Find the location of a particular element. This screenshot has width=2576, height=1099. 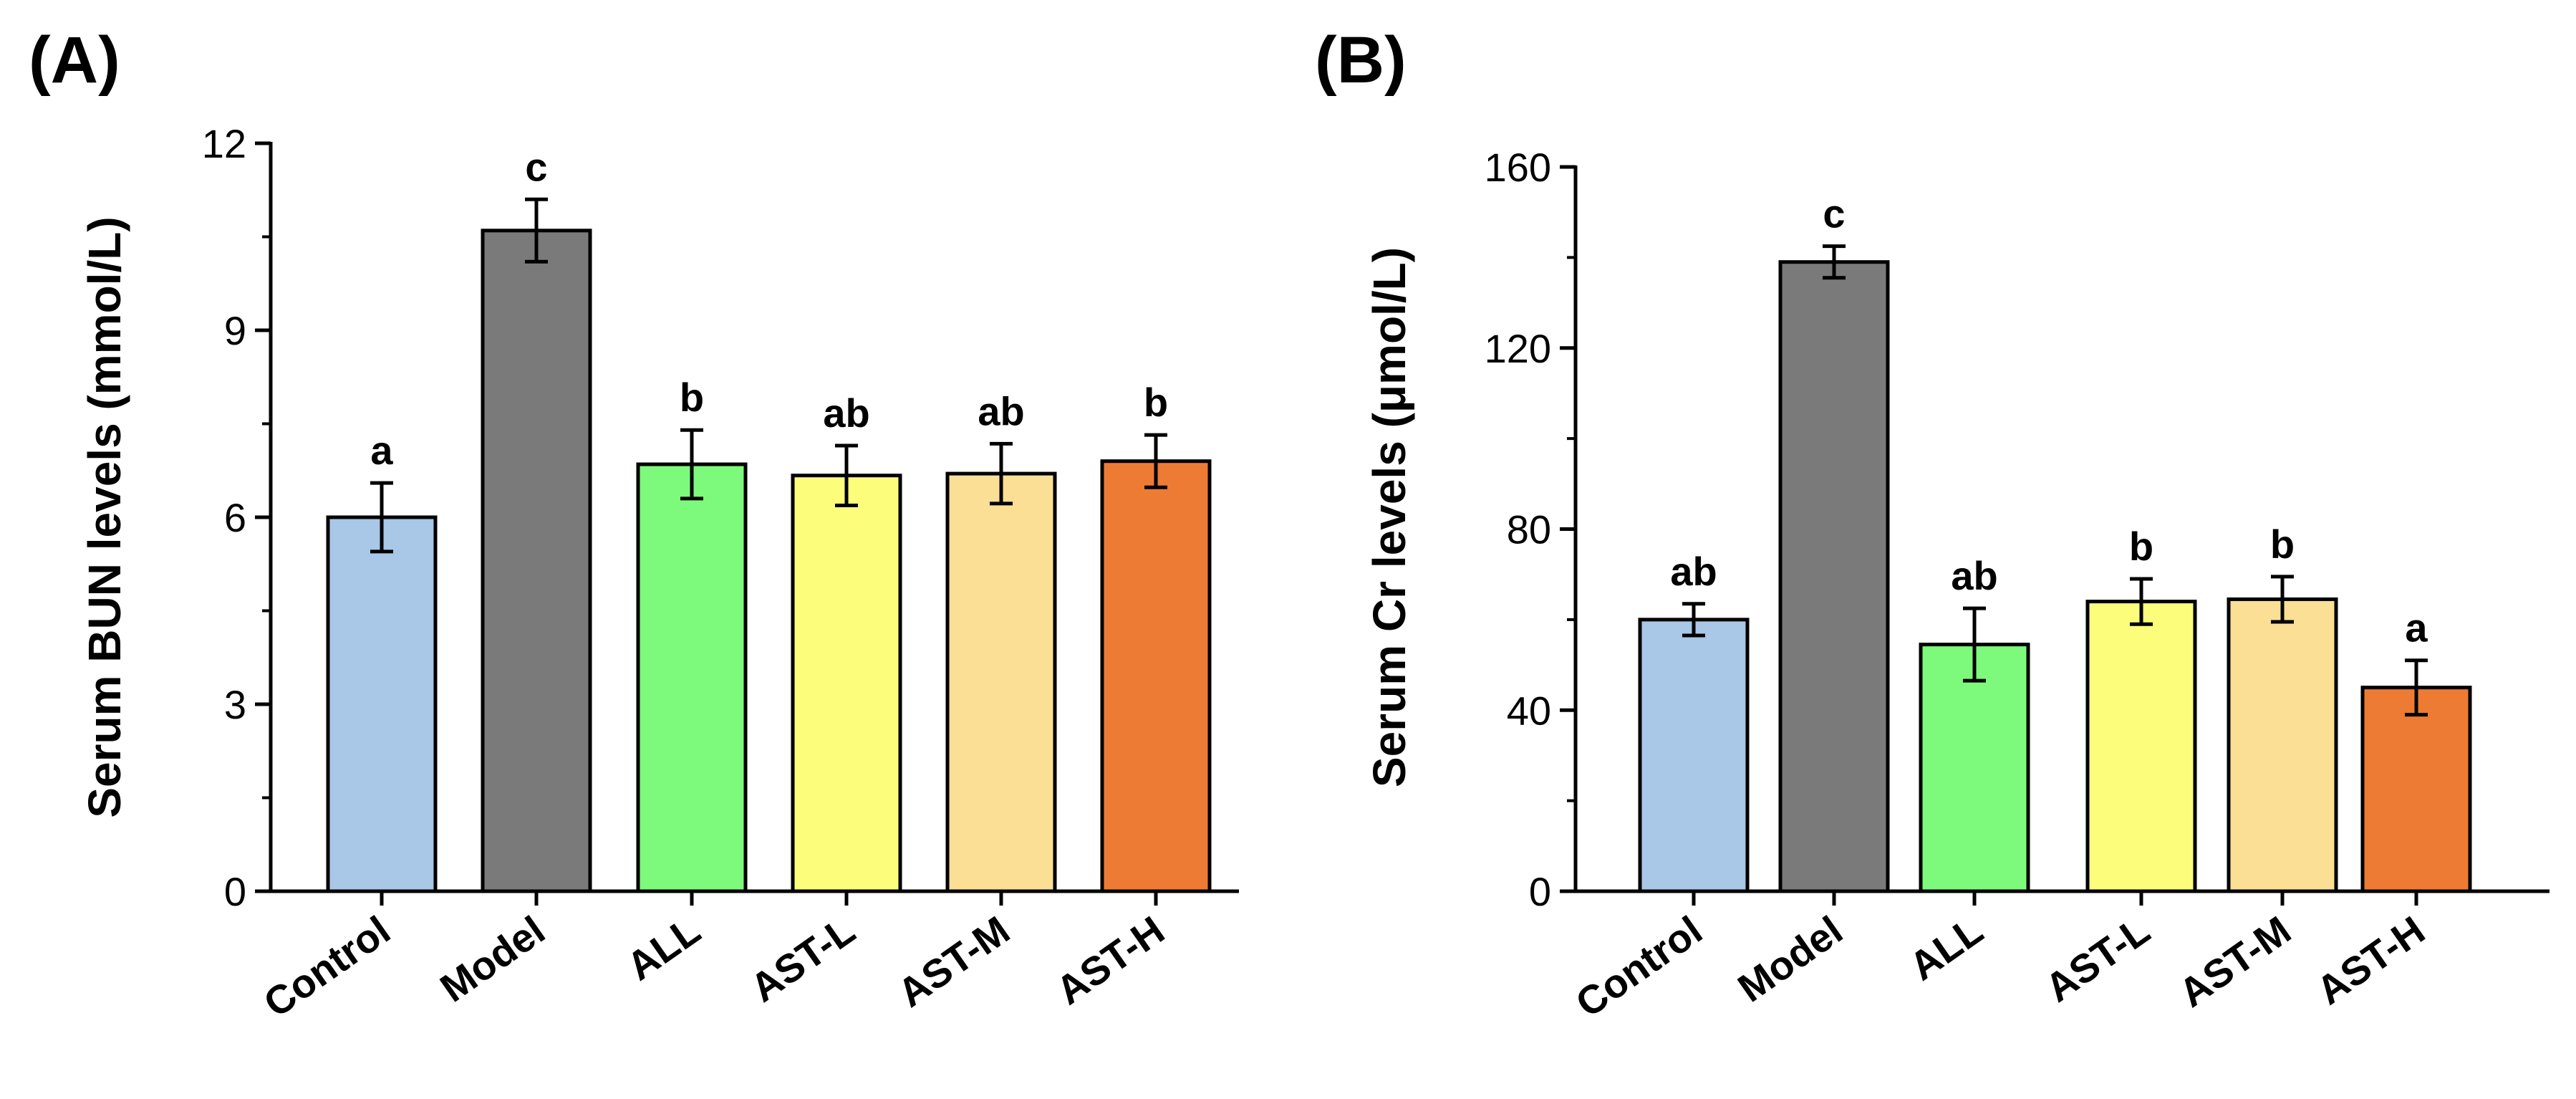

y-tick-label: 160 is located at coordinates (1518, 167).